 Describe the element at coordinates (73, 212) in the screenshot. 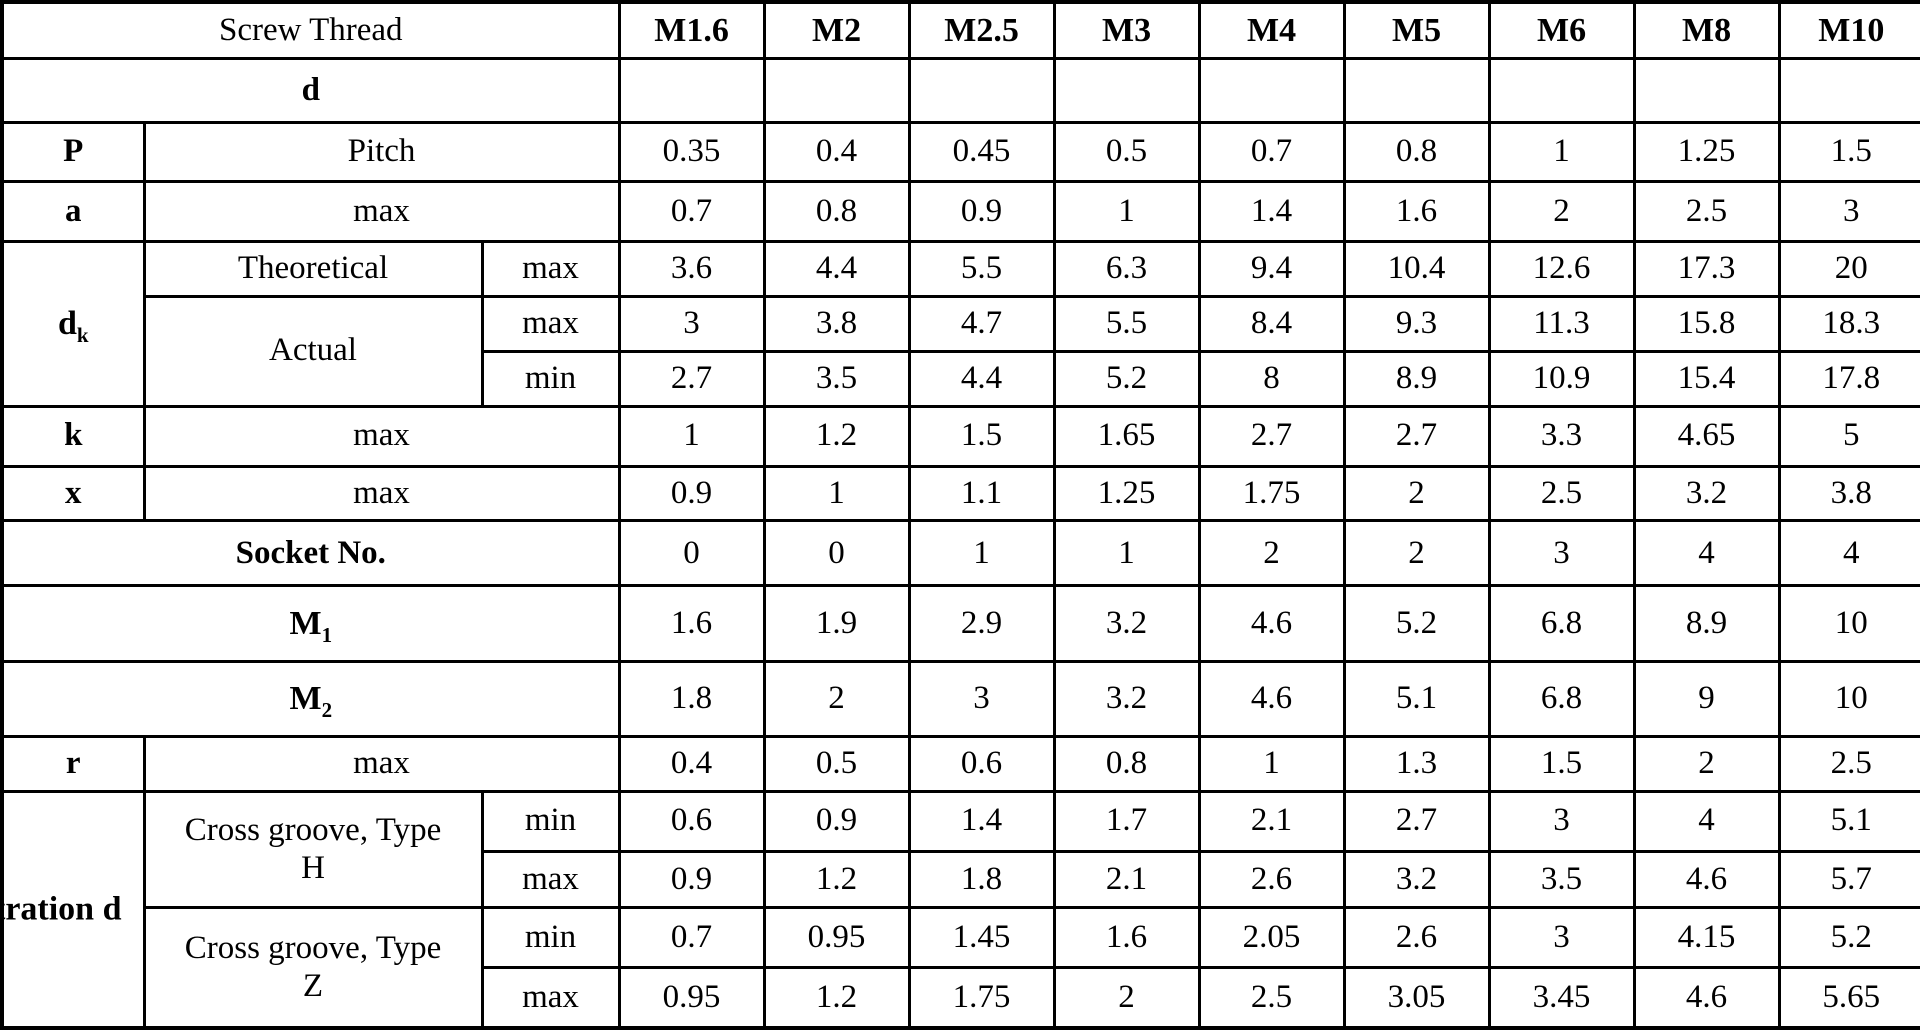

I see `row-key-cell: a` at that location.